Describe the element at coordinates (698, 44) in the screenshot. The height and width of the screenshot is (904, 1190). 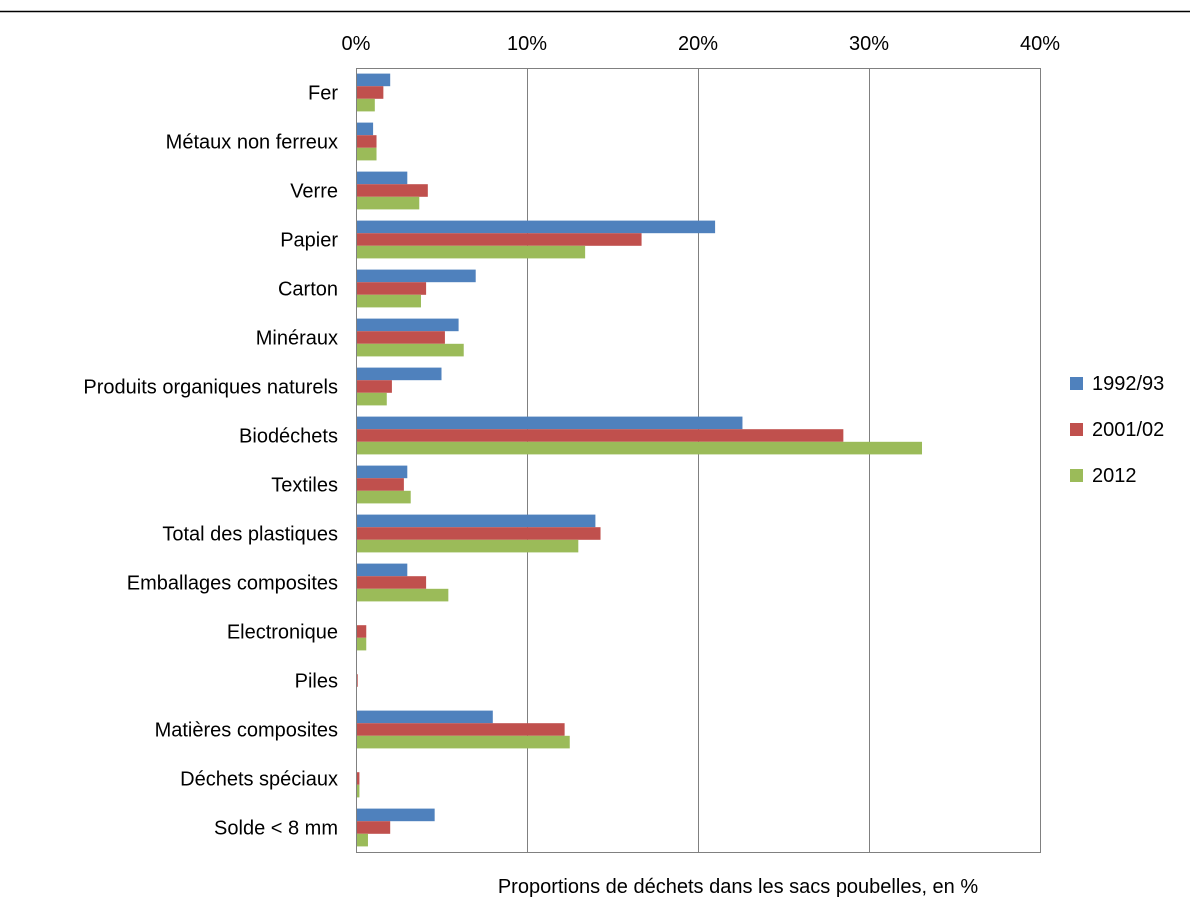
I see `x-tick-label: 20%` at that location.